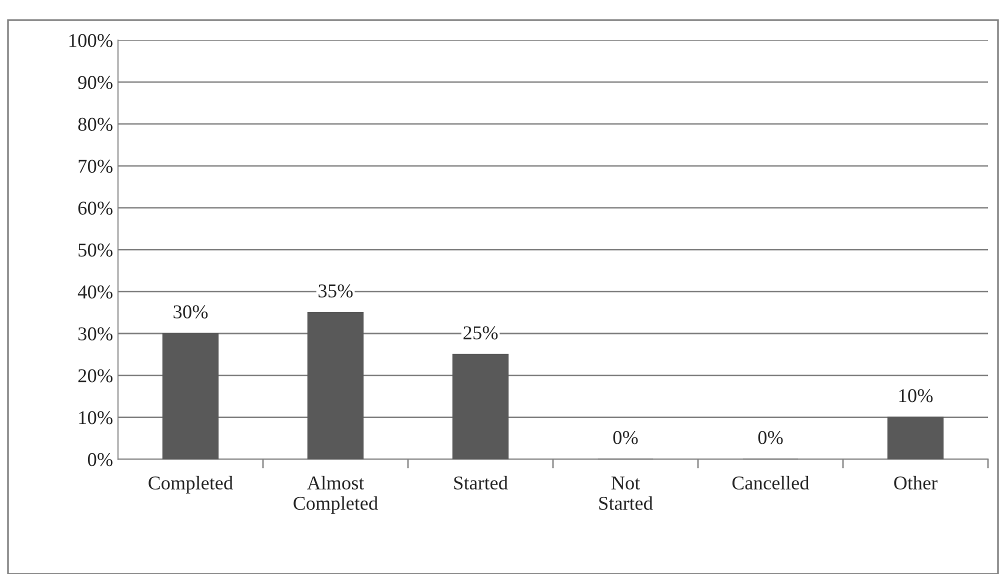  Describe the element at coordinates (95, 83) in the screenshot. I see `y-tick-label: 90%` at that location.